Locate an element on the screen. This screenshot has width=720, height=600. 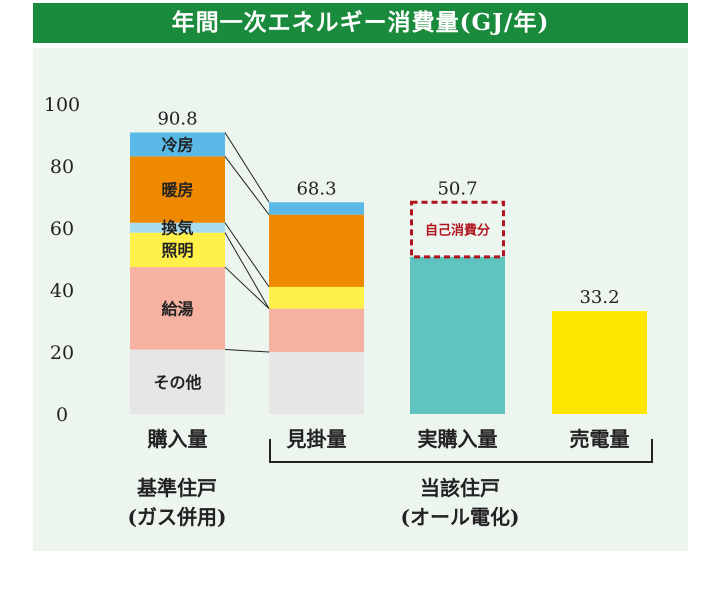
y-tick-label: 100 is located at coordinates (62, 105).